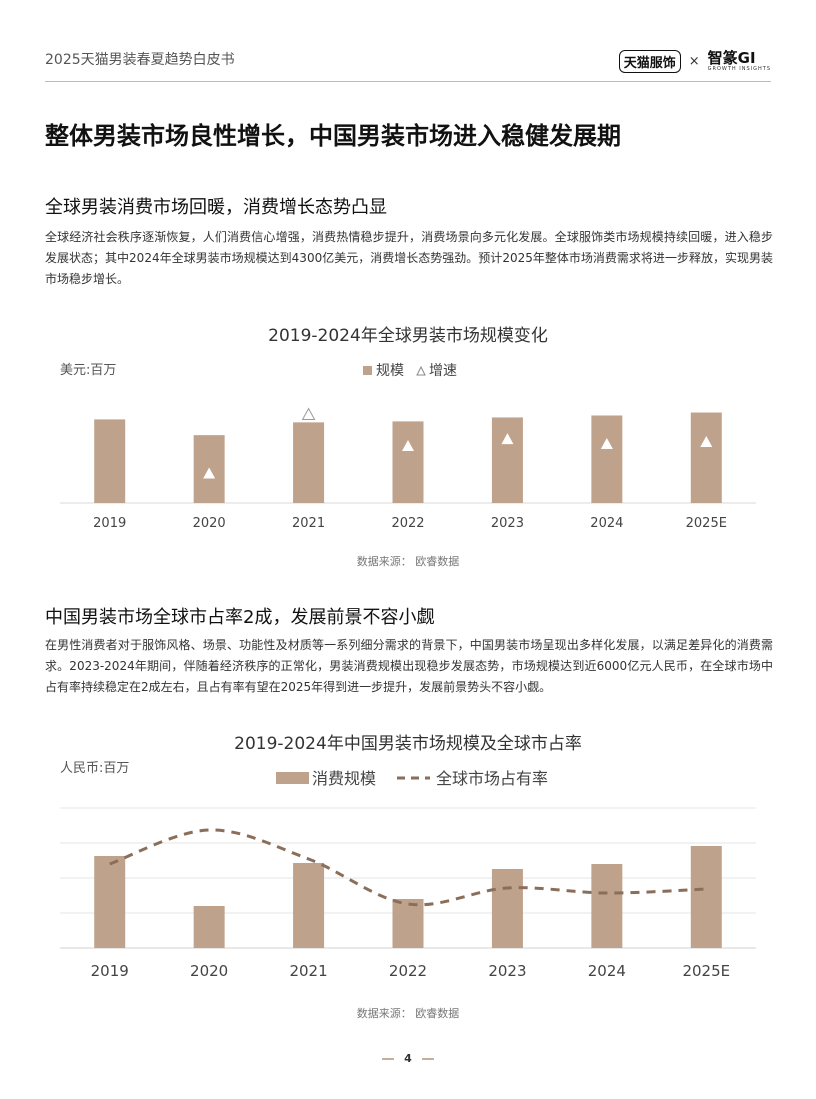 This screenshot has height=1099, width=816. I want to click on section-title-global: 全球男装消费市场回暖，消费增长态势凸显, so click(216, 207).